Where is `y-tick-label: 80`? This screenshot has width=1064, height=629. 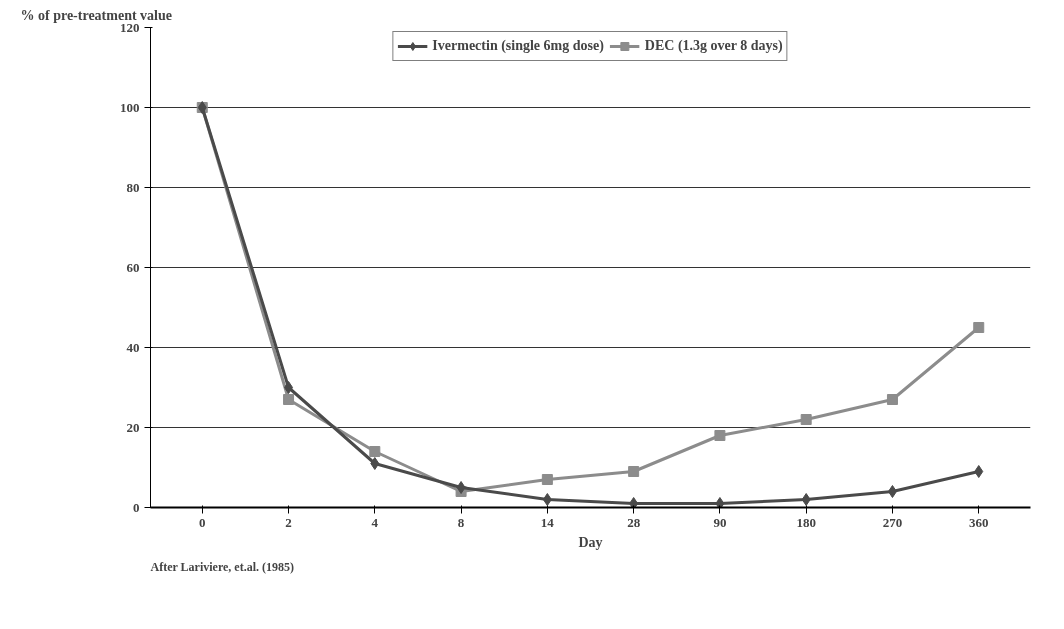
y-tick-label: 80 is located at coordinates (133, 187).